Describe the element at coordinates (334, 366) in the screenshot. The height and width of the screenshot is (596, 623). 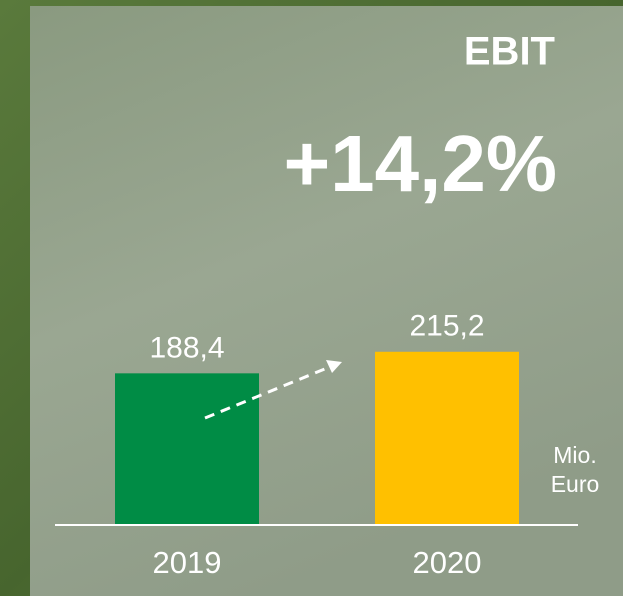
I see `arrow-head` at that location.